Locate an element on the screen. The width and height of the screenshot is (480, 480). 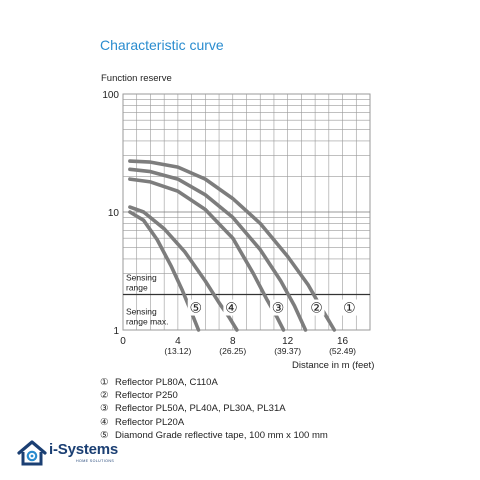
chart-title: Characteristic curve is located at coordinates (162, 45).